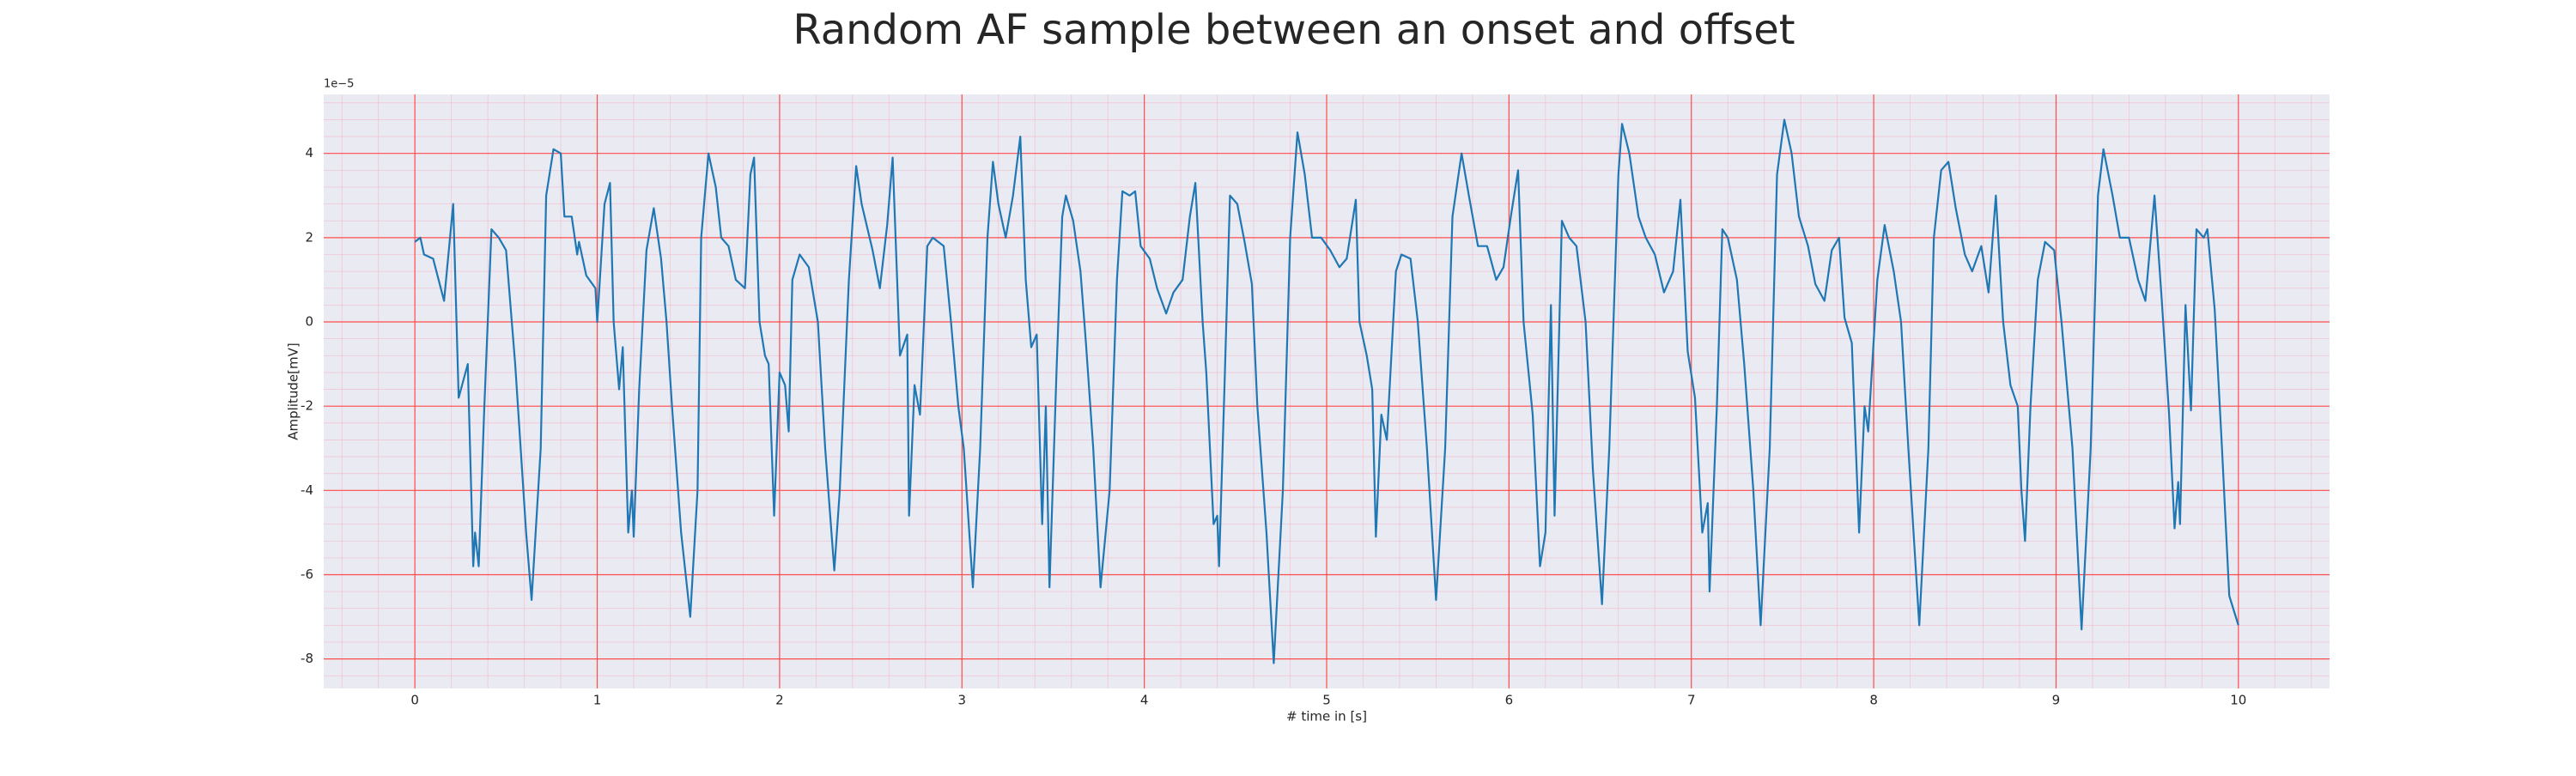  I want to click on x-tick-label: 6, so click(1510, 701).